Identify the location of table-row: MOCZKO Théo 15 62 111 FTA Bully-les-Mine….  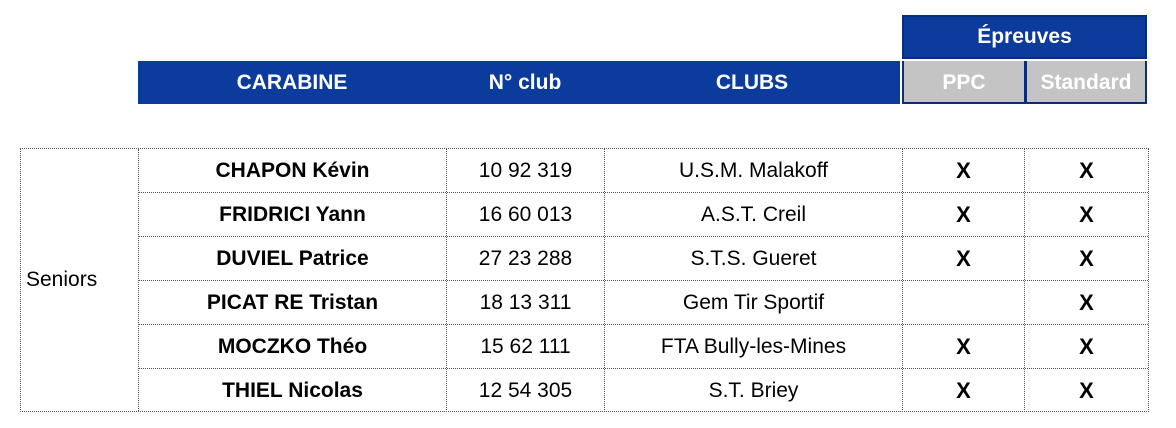
(643, 347).